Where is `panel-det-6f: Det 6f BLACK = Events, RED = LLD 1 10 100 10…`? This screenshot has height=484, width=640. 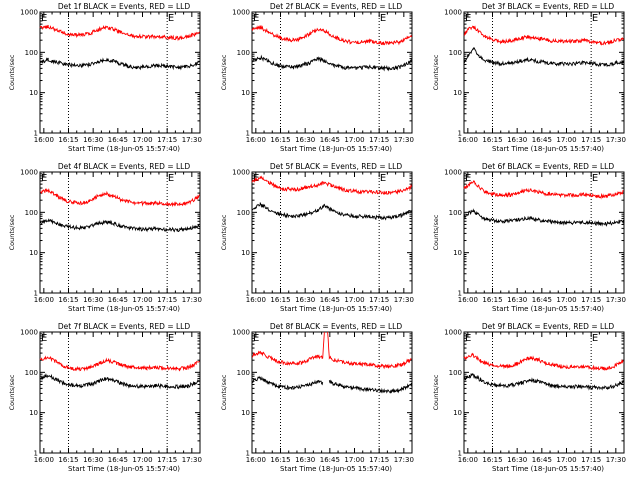 panel-det-6f: Det 6f BLACK = Events, RED = LLD 1 10 100 10… is located at coordinates (529, 237).